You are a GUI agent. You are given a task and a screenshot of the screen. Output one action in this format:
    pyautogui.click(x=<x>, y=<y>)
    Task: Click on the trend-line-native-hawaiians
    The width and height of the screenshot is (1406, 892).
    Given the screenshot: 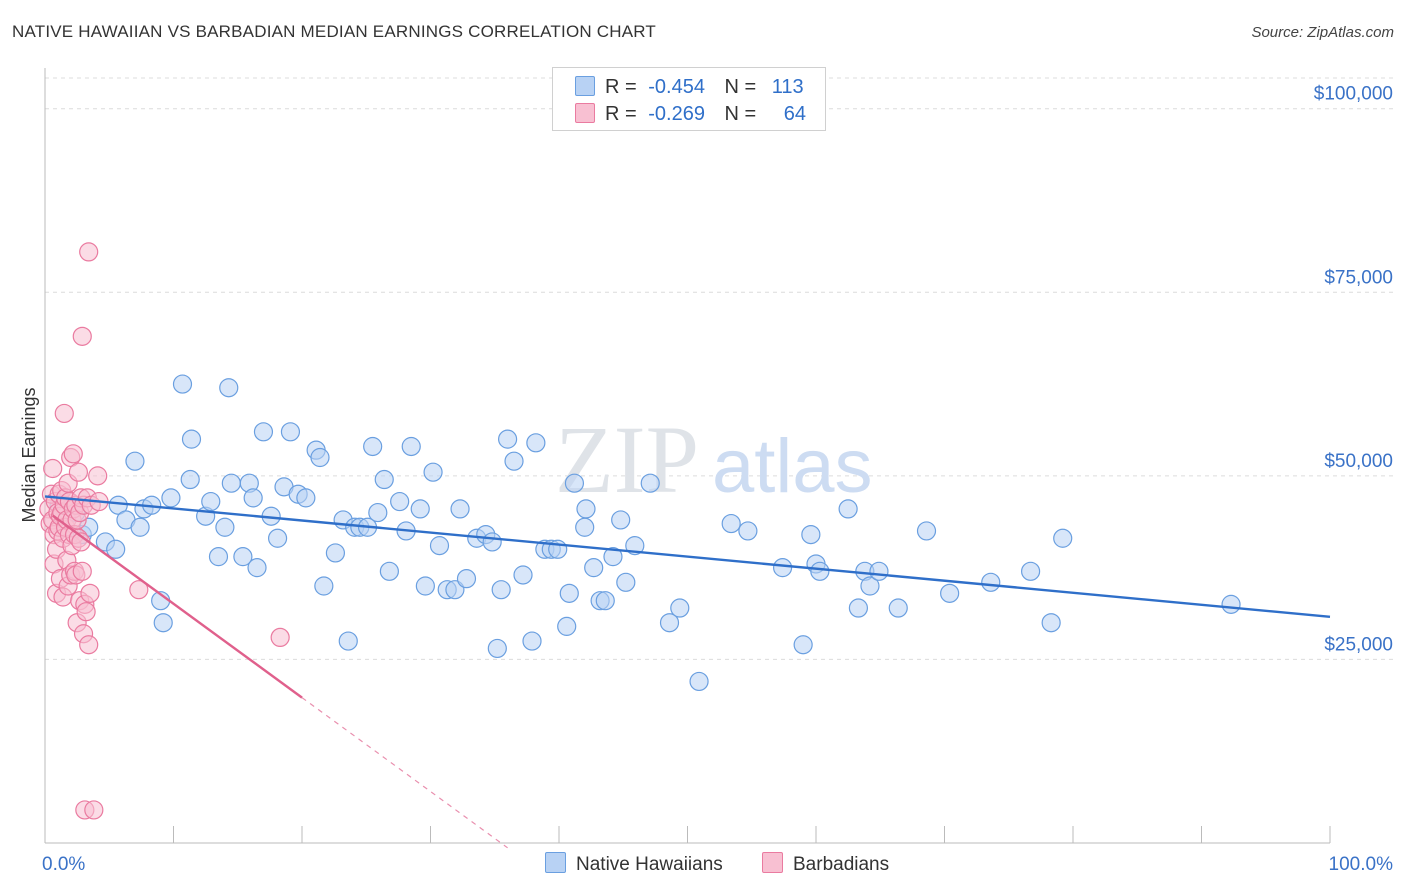 What is the action you would take?
    pyautogui.click(x=687, y=557)
    